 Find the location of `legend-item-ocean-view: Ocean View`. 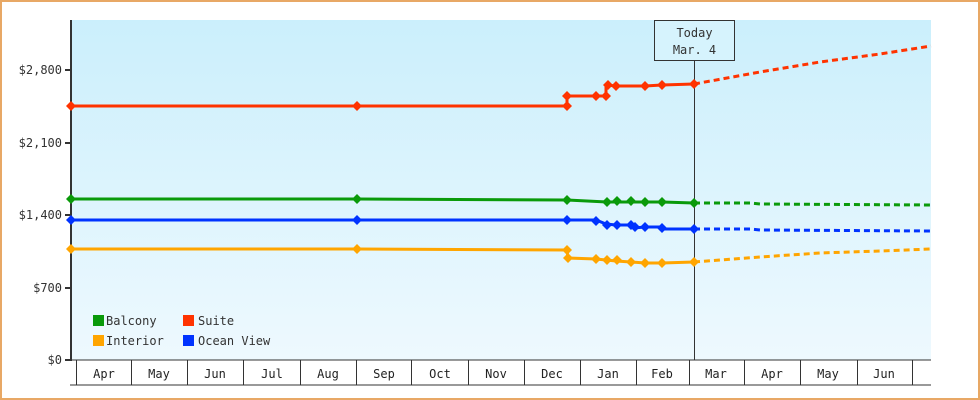

legend-item-ocean-view: Ocean View is located at coordinates (227, 341).